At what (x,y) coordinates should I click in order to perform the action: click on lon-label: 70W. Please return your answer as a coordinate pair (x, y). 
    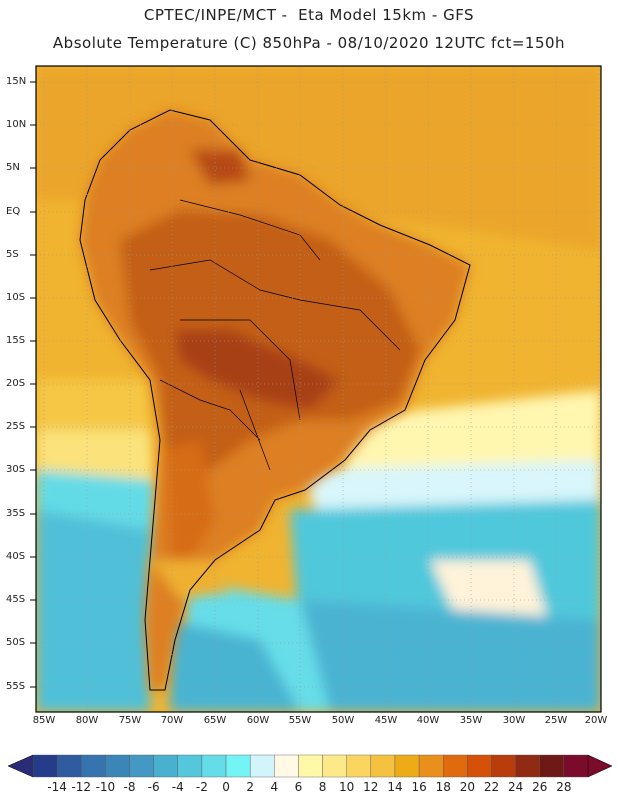
    Looking at the image, I should click on (172, 720).